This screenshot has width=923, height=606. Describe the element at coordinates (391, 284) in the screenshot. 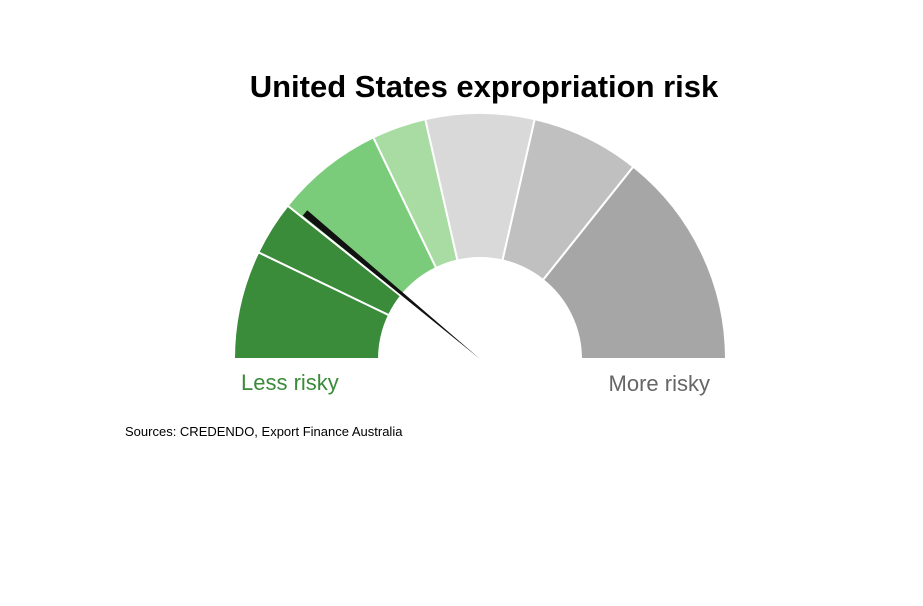

I see `gauge-needle` at that location.